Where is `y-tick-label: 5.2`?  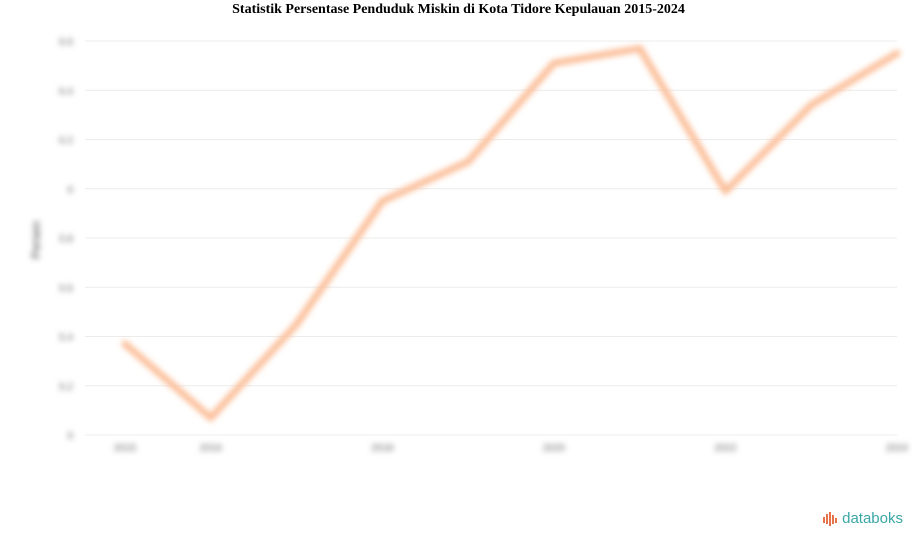
y-tick-label: 5.2 is located at coordinates (66, 387).